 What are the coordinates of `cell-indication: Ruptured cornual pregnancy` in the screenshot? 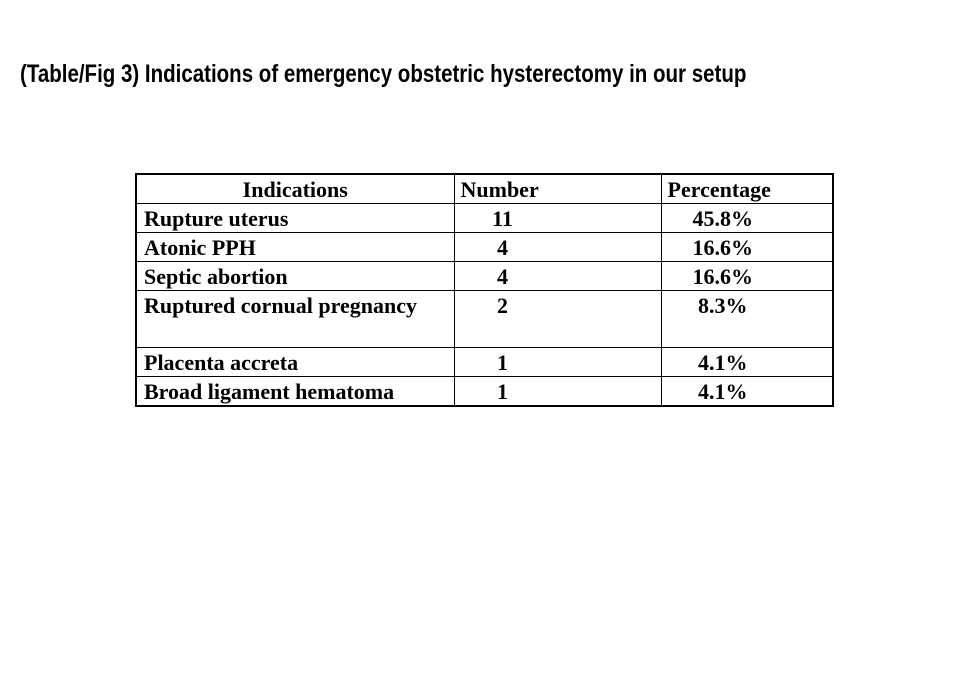 It's located at (295, 319).